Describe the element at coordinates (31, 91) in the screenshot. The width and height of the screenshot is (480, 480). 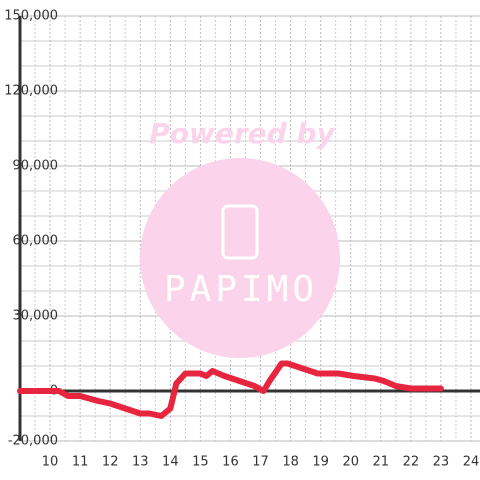
I see `y-tick-label: 120,000` at that location.